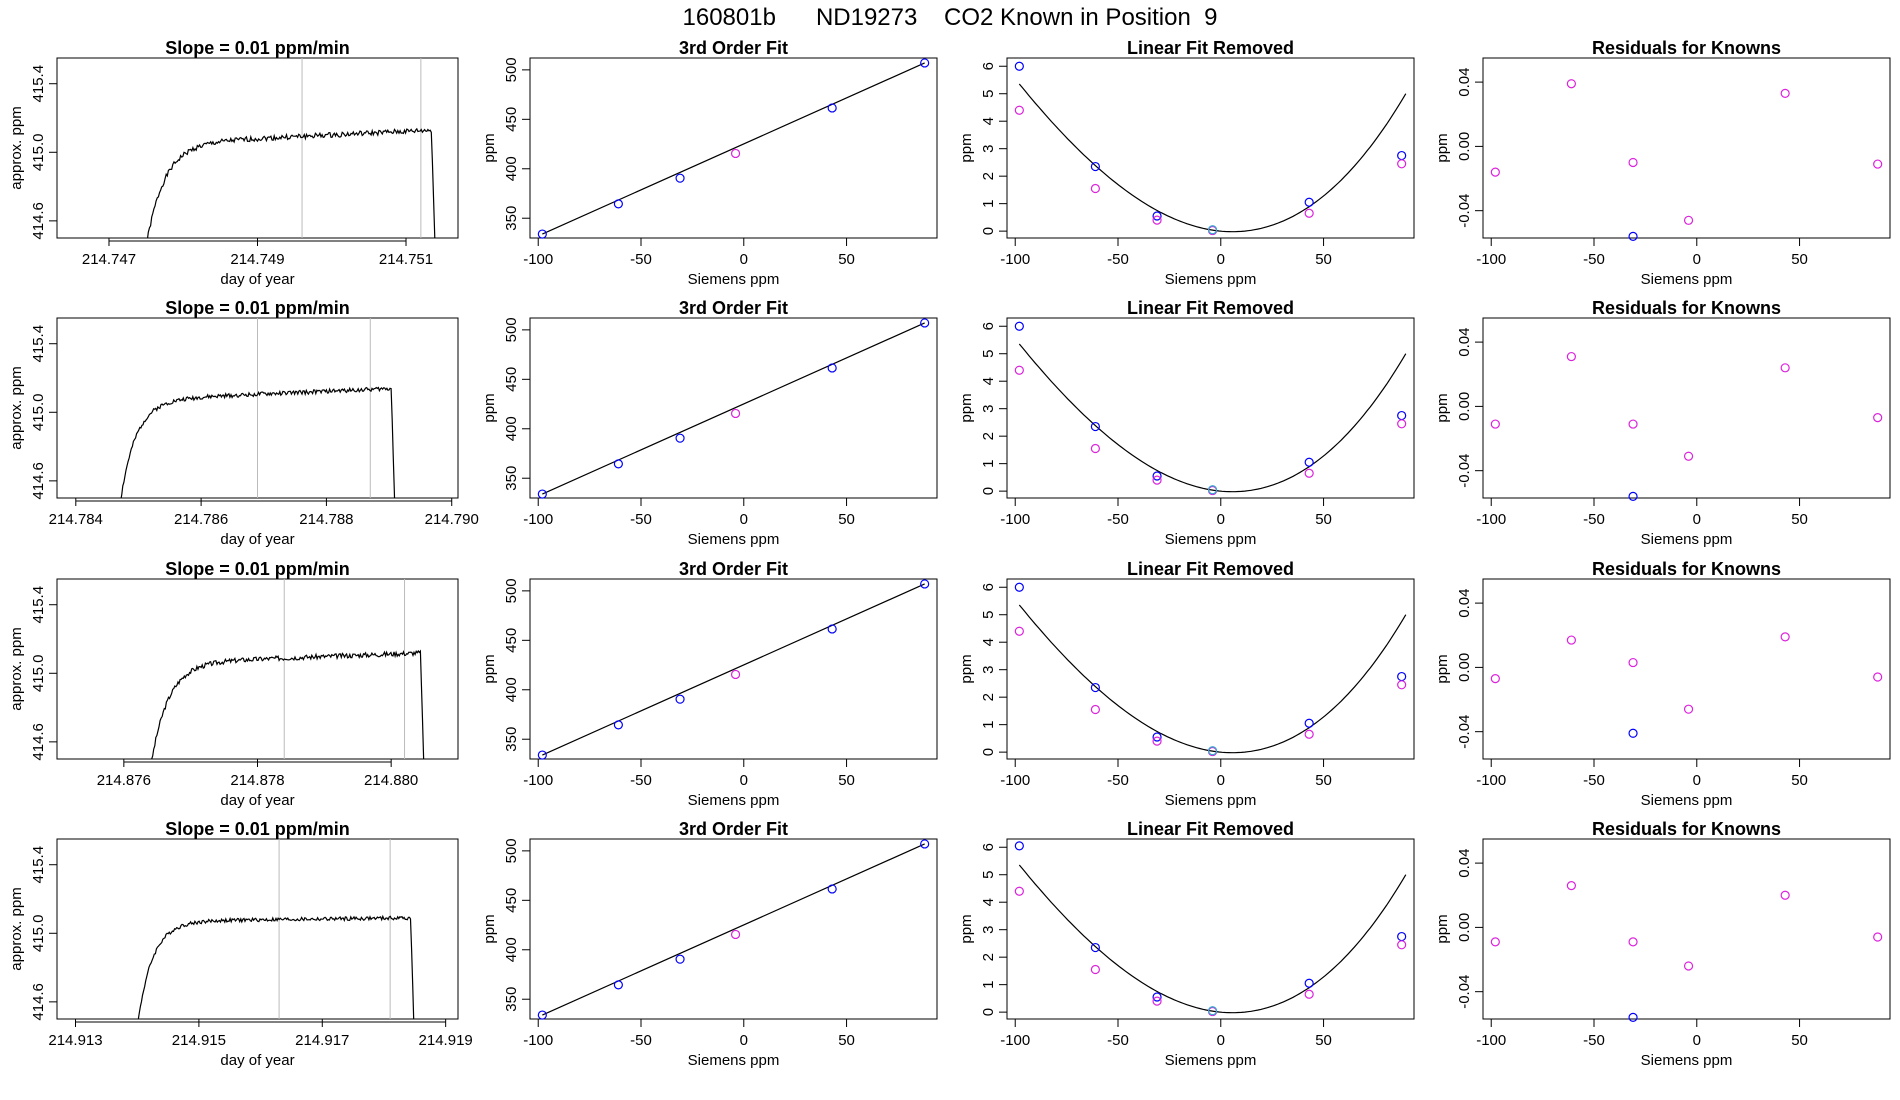 Image resolution: width=1900 pixels, height=1100 pixels. I want to click on x-tick-label: 214.790, so click(452, 519).